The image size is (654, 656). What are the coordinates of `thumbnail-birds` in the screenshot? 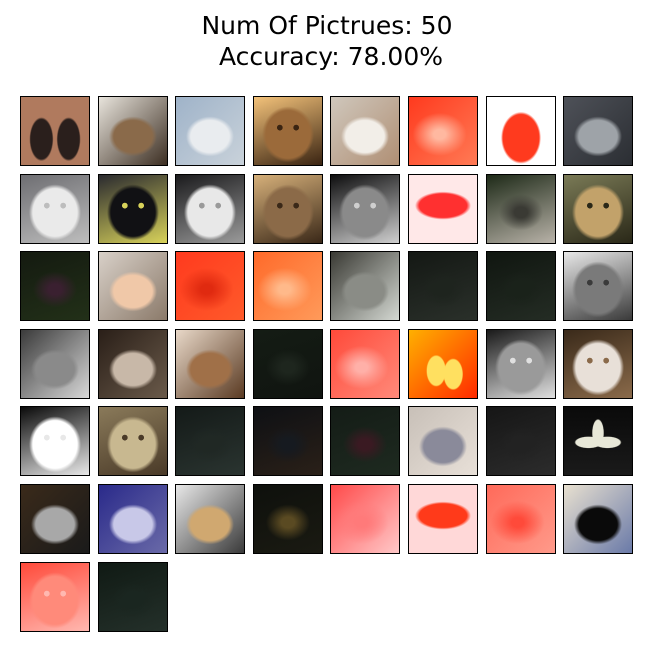 It's located at (443, 364).